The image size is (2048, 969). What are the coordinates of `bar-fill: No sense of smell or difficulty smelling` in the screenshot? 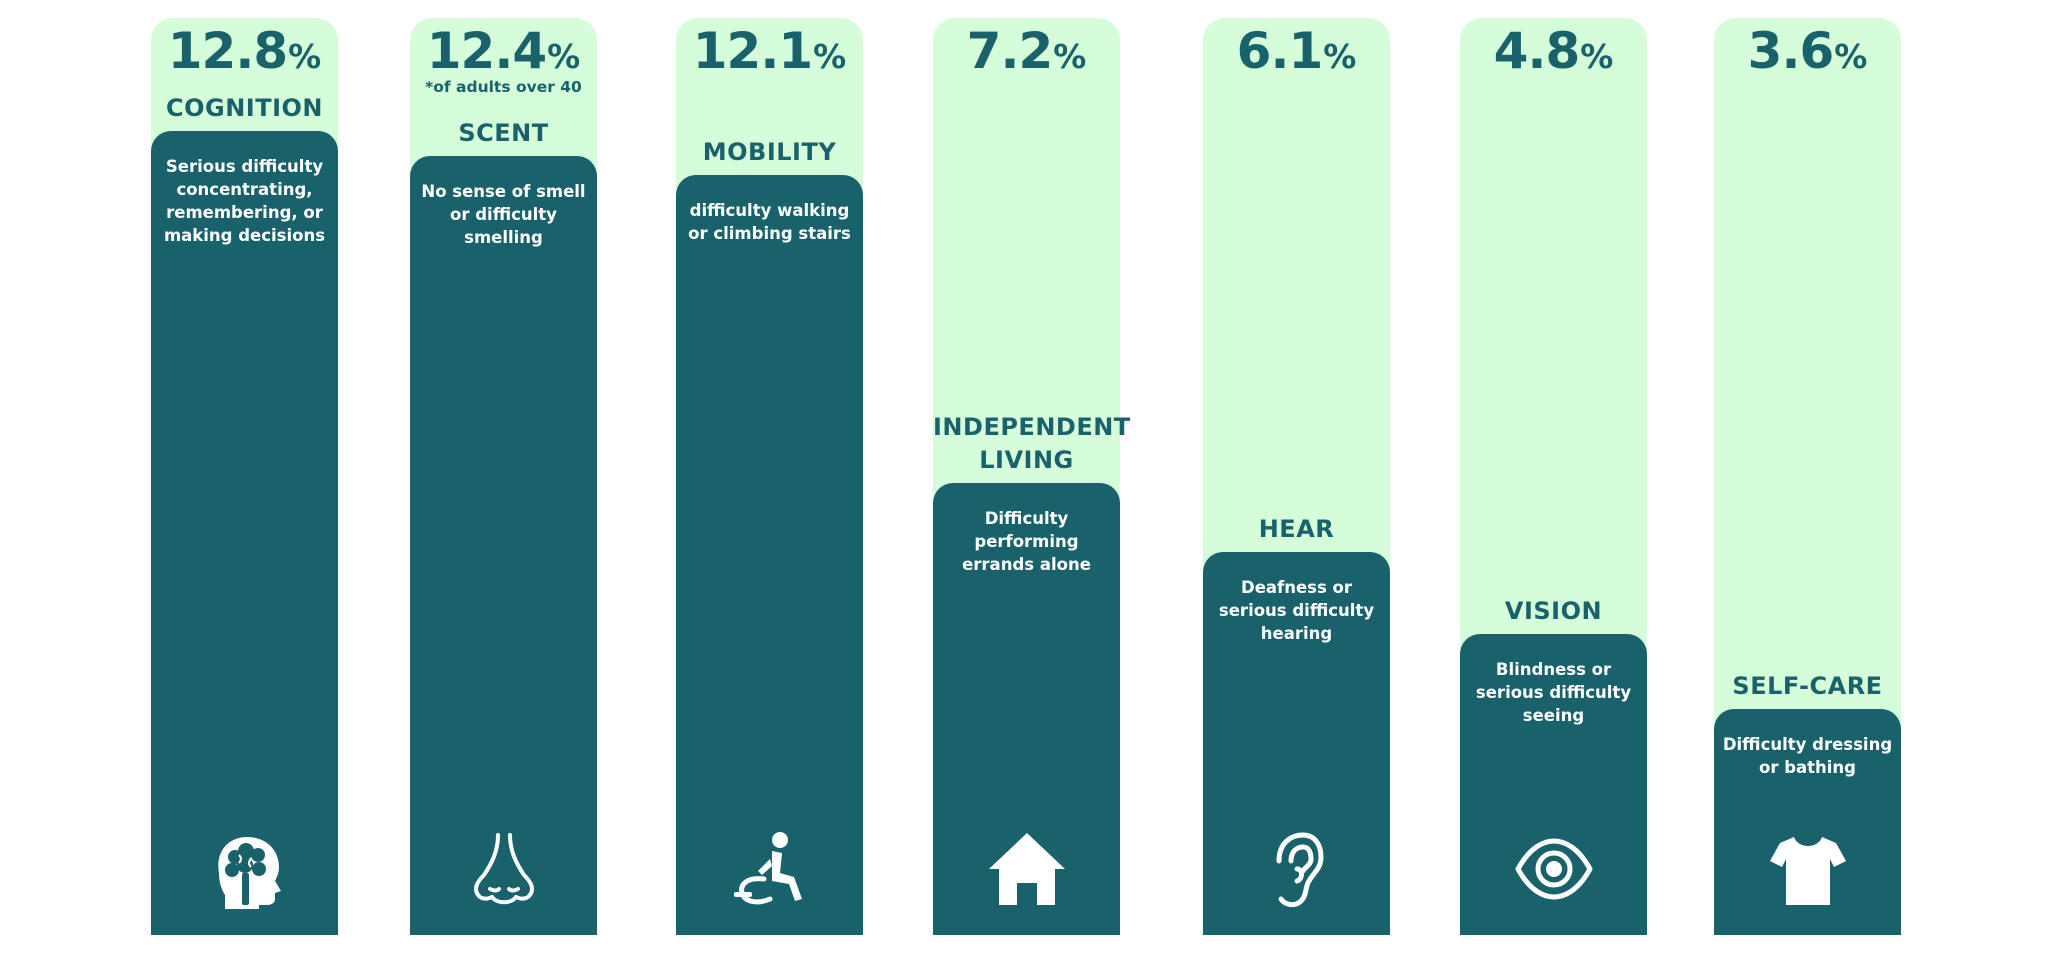 It's located at (503, 545).